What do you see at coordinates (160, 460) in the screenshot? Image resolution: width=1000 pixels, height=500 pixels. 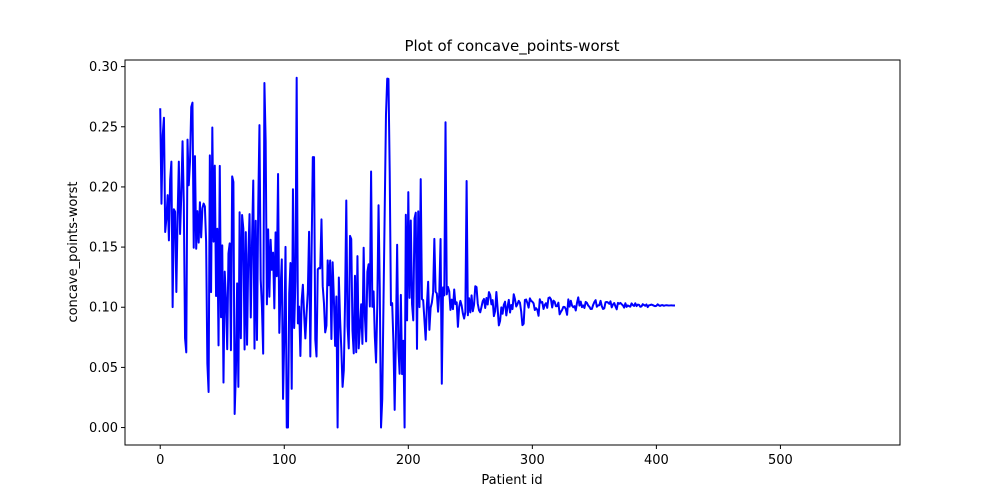 I see `x-tick-label: 0` at bounding box center [160, 460].